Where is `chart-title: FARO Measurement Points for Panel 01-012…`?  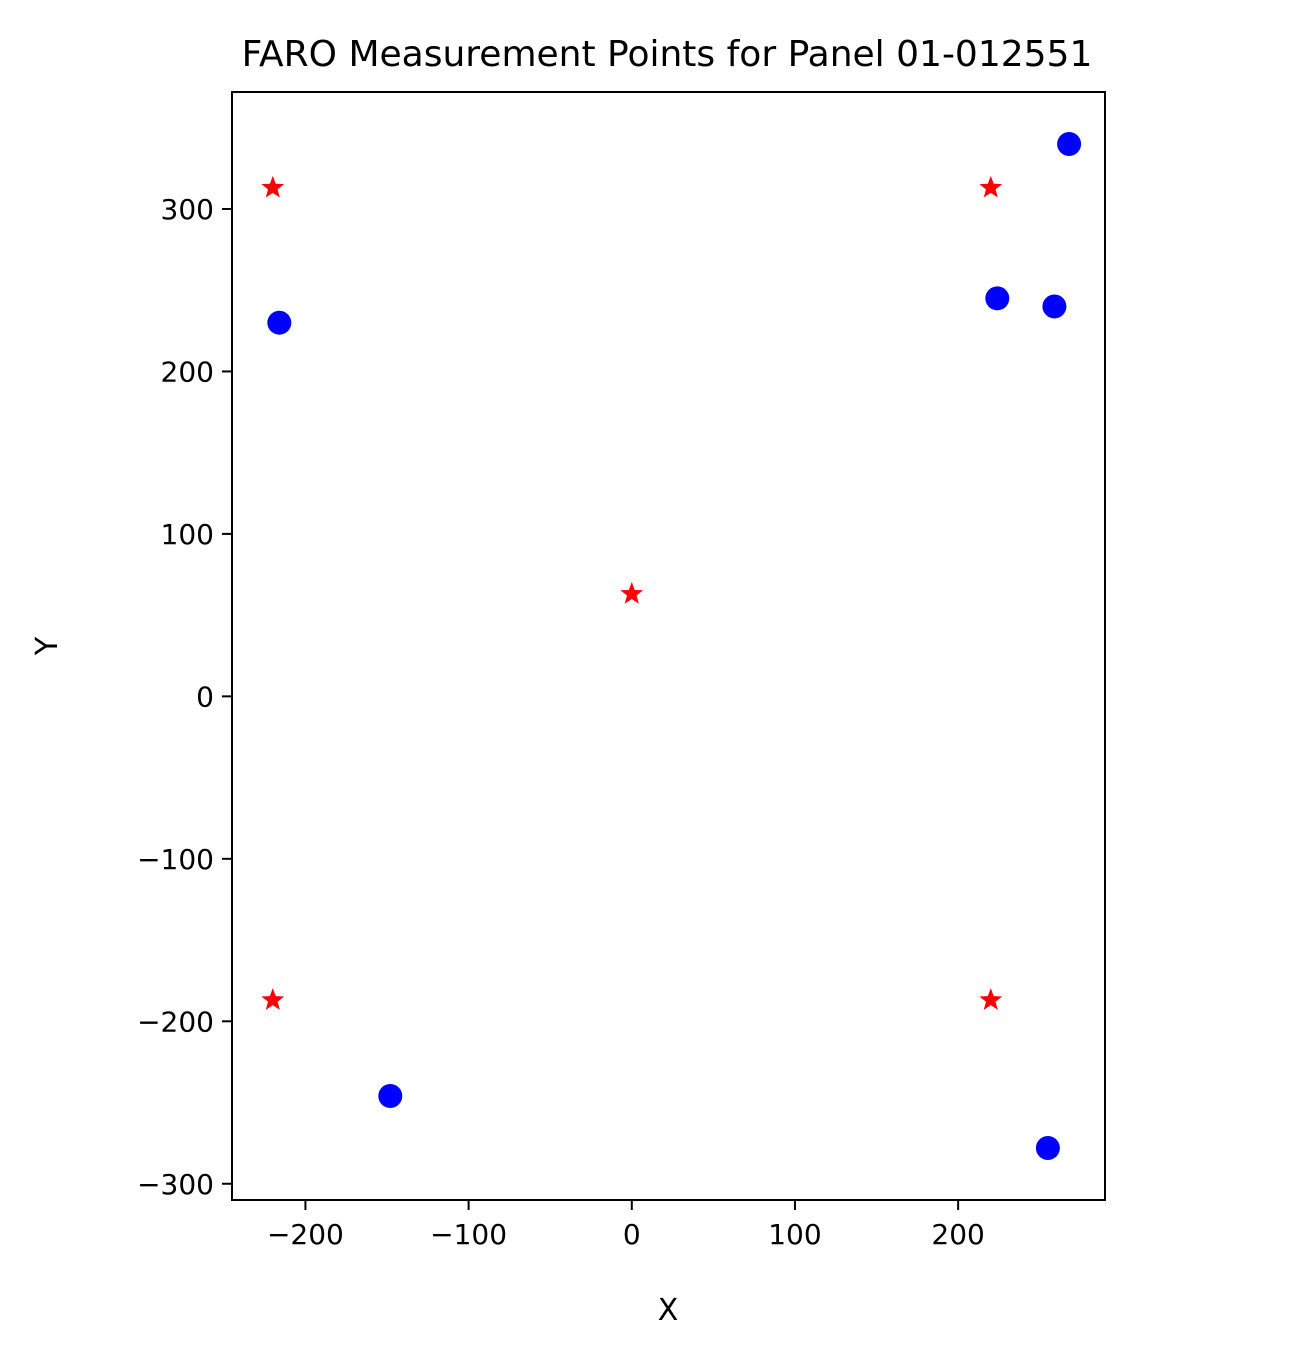 chart-title: FARO Measurement Points for Panel 01-012… is located at coordinates (667, 54).